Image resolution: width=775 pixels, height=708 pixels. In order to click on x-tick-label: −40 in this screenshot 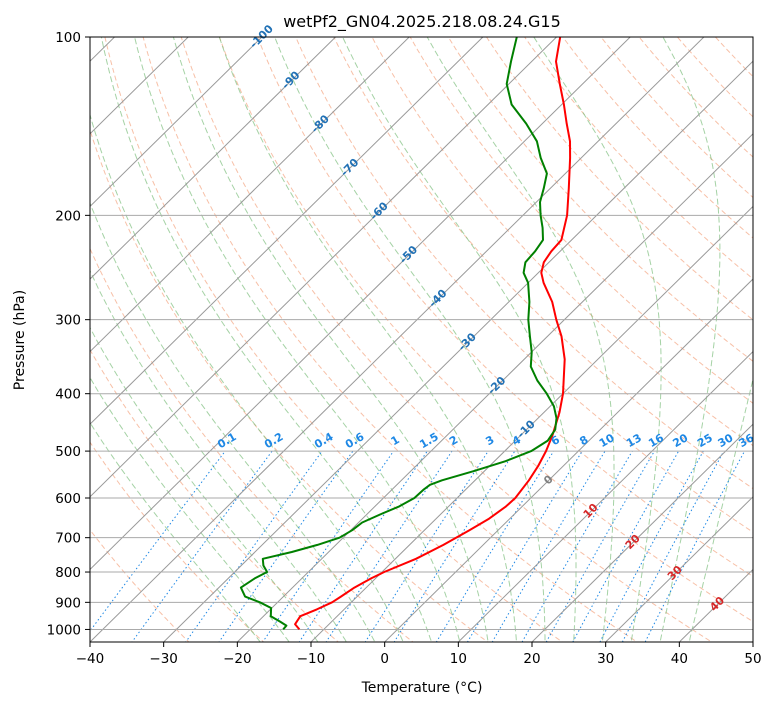, I will do `click(90, 659)`.